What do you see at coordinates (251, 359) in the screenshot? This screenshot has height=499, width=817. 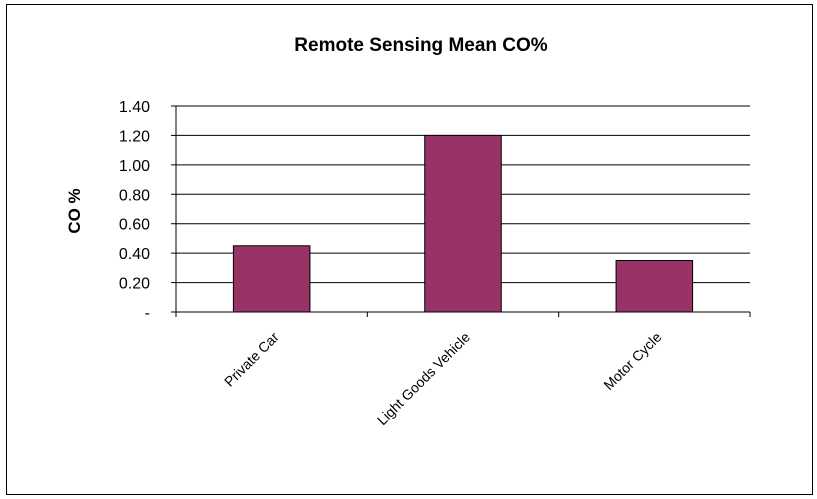 I see `x-category-label: Private Car` at bounding box center [251, 359].